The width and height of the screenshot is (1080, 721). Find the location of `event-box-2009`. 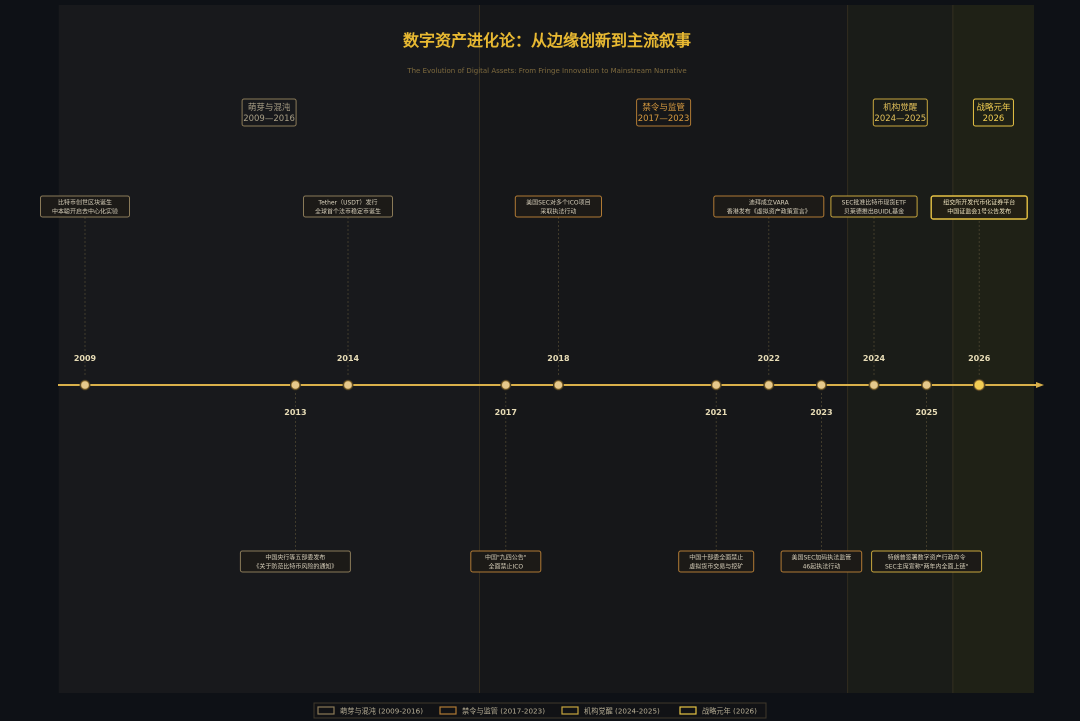

event-box-2009 is located at coordinates (85, 206).